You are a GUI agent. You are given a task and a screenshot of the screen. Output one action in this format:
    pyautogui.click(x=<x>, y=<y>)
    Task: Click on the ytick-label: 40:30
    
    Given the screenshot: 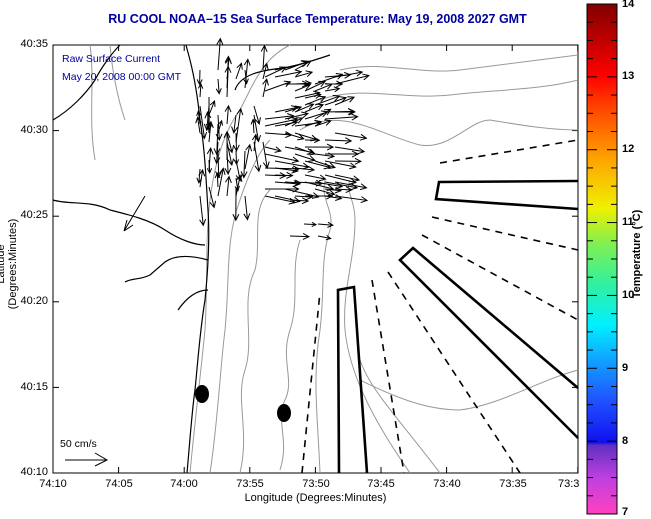 What is the action you would take?
    pyautogui.click(x=34, y=130)
    